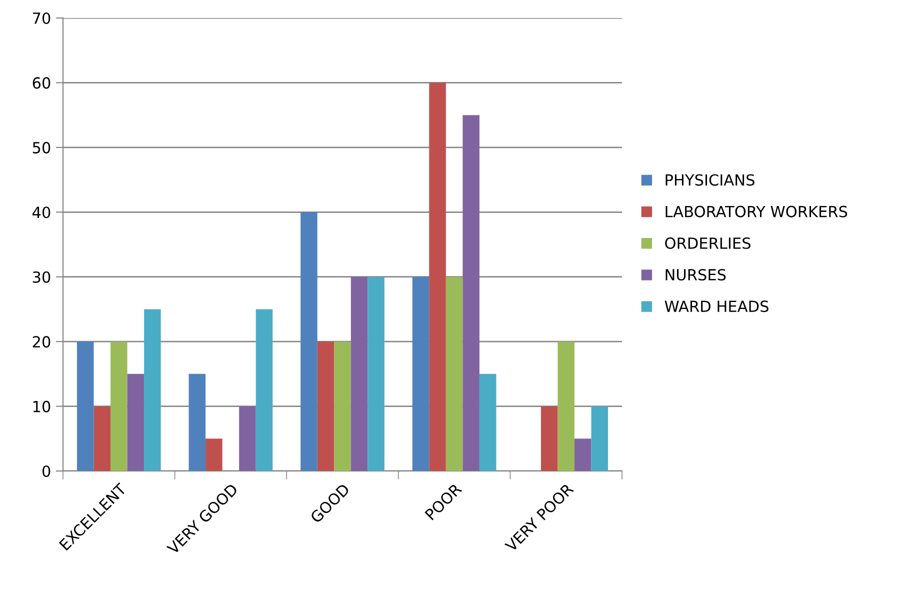 The height and width of the screenshot is (596, 917). What do you see at coordinates (41, 277) in the screenshot?
I see `y-tick-label: 30` at bounding box center [41, 277].